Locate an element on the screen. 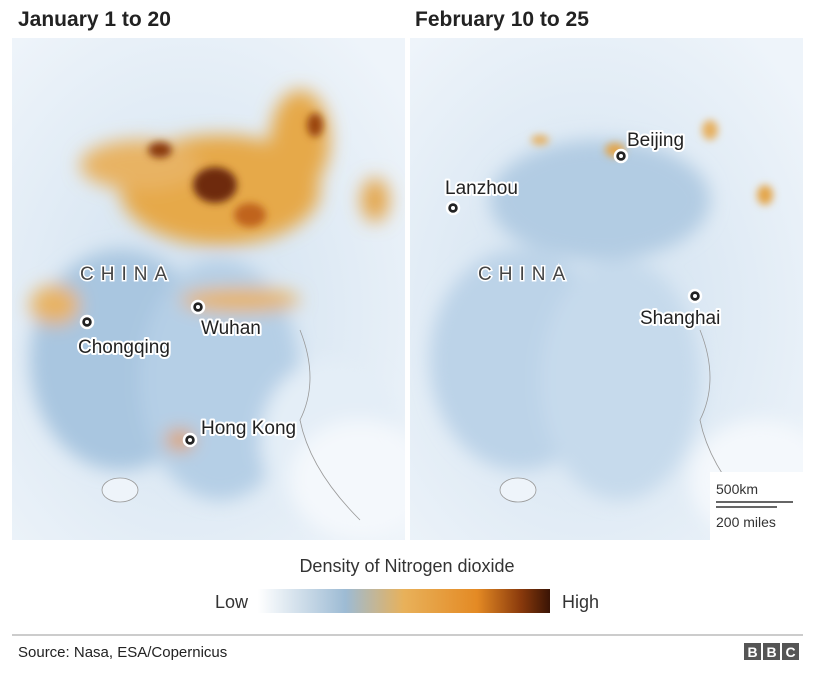  city-label: Wuhan is located at coordinates (231, 328).